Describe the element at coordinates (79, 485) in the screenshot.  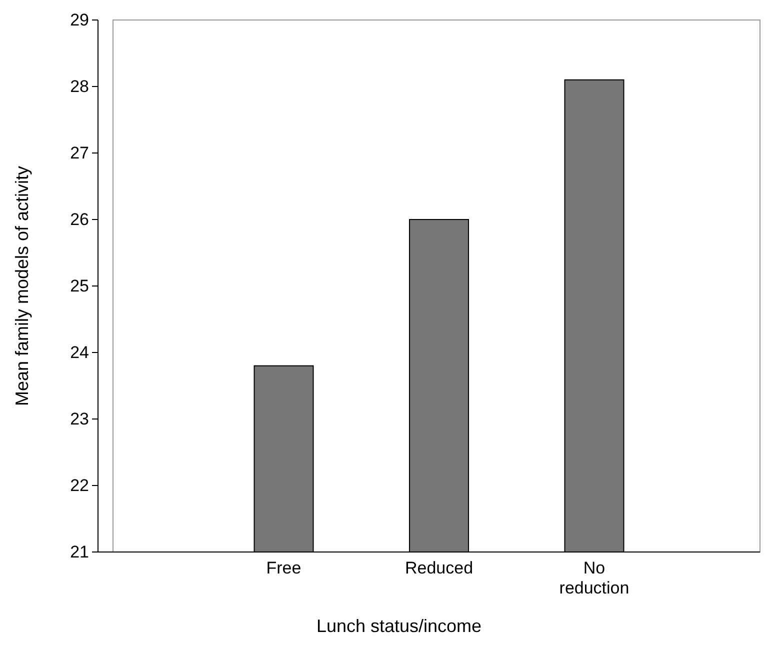
I see `y-tick-label: 22` at that location.